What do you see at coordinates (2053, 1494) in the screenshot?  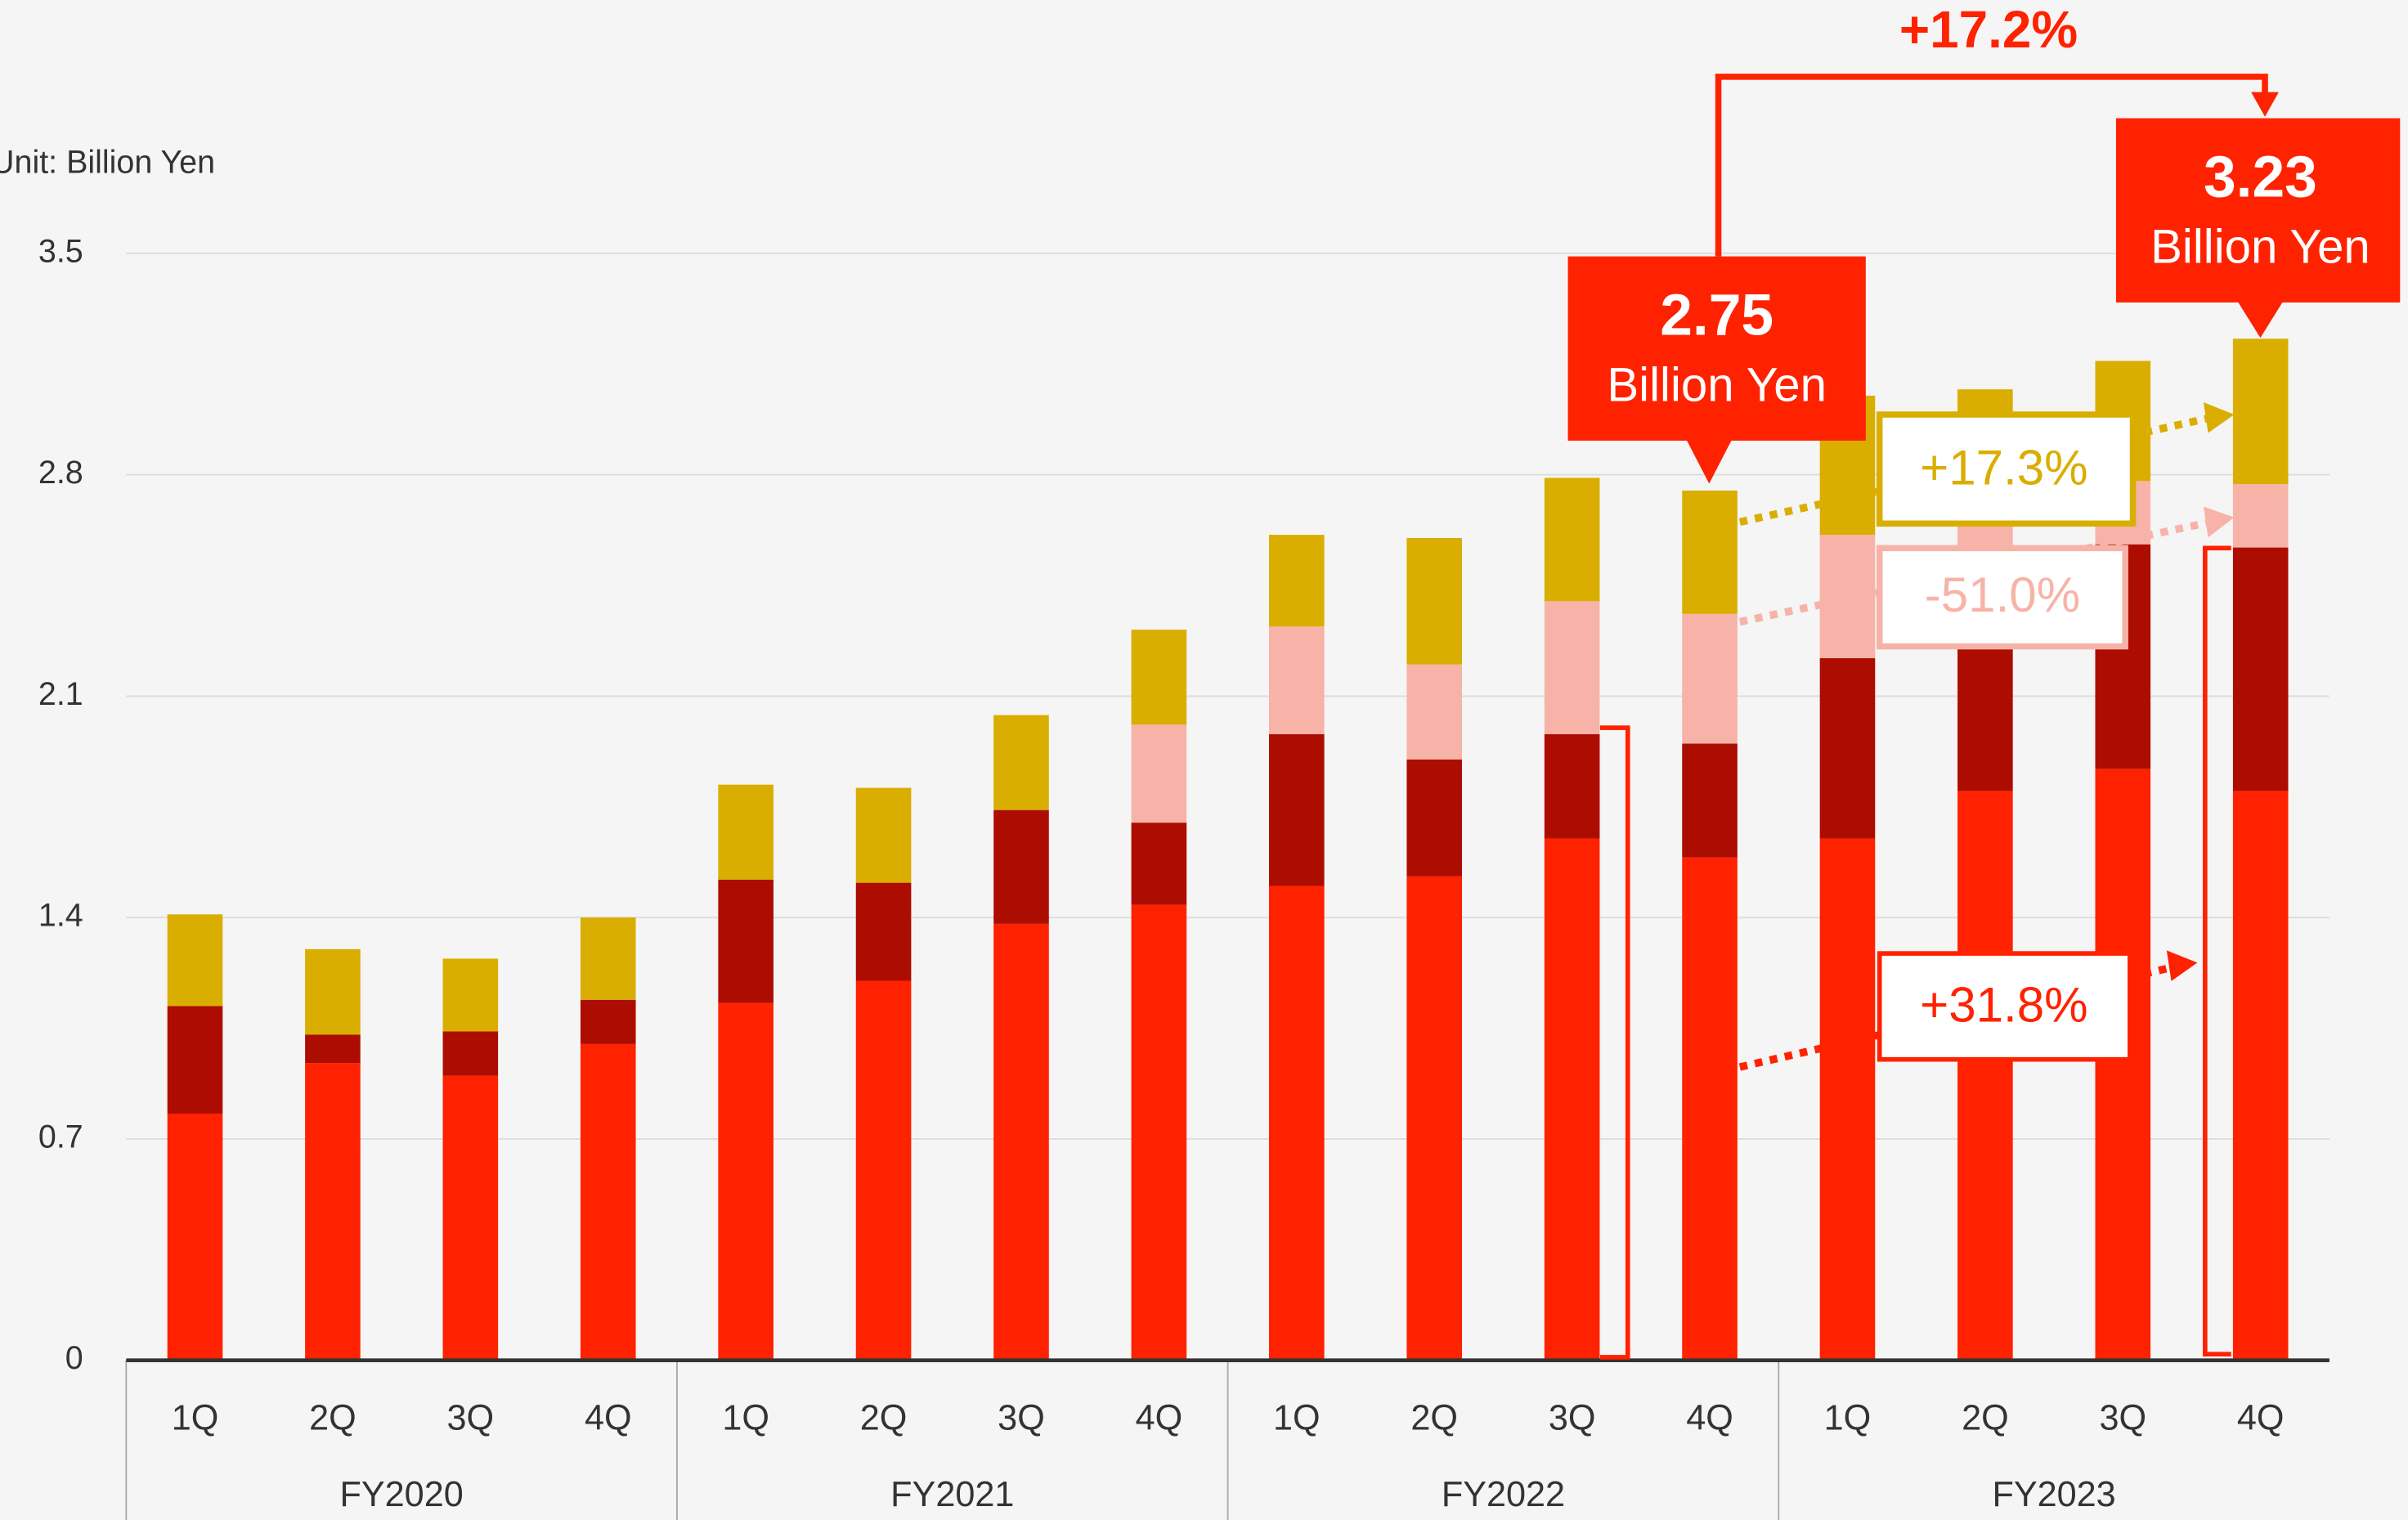 I see `group-label: FY2023` at bounding box center [2053, 1494].